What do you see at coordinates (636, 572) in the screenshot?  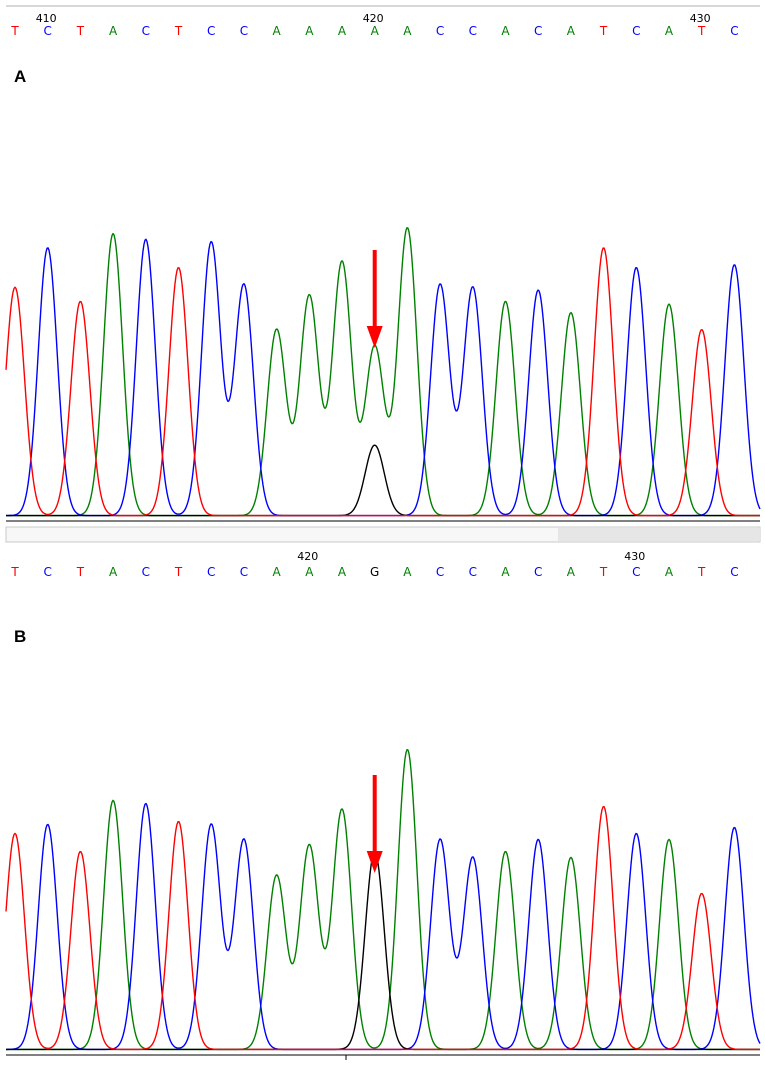 I see `base-call-b-19: C` at bounding box center [636, 572].